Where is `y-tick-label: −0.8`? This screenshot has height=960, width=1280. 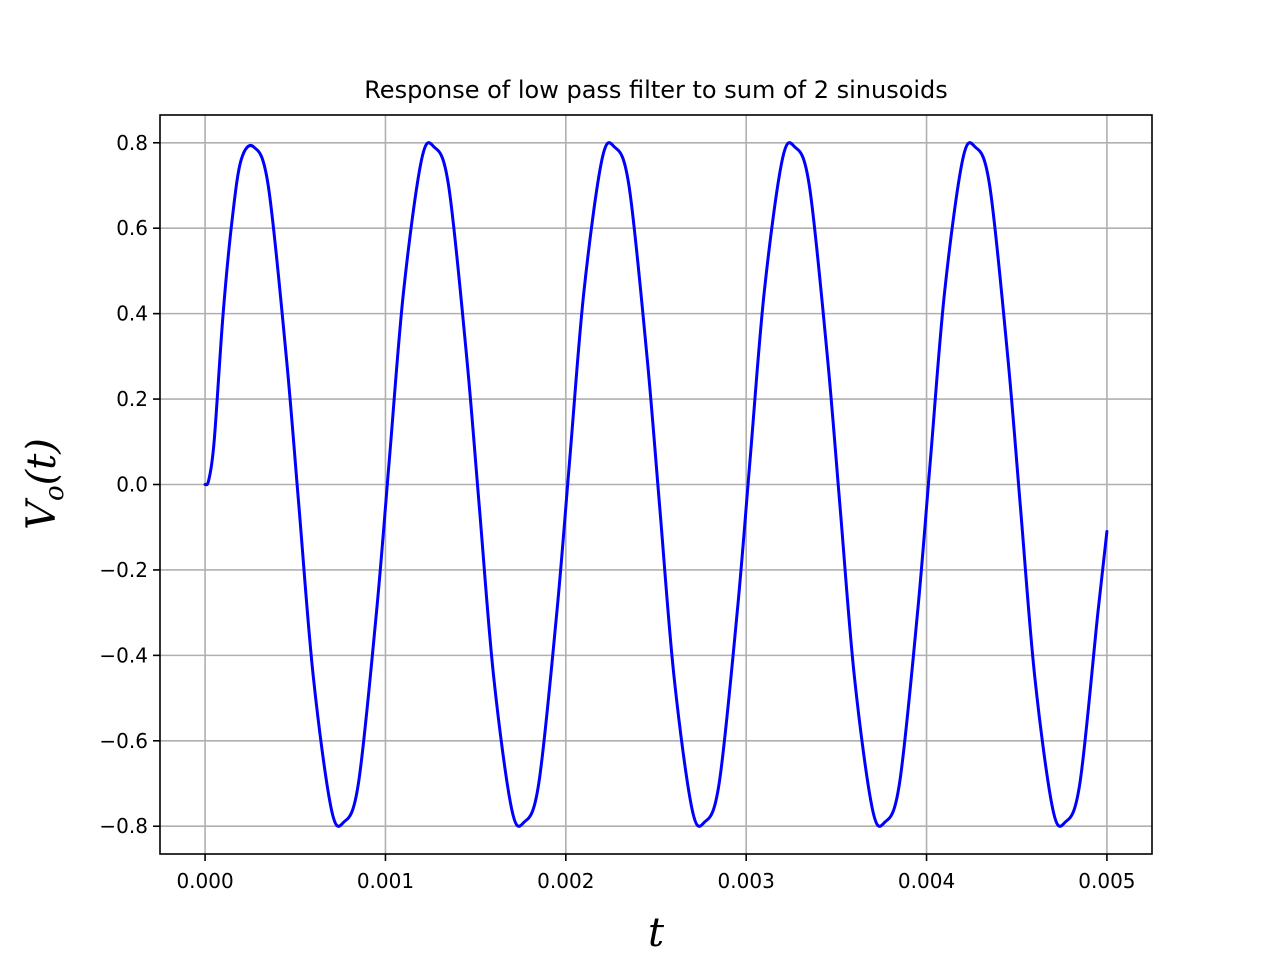
y-tick-label: −0.8 is located at coordinates (123, 826).